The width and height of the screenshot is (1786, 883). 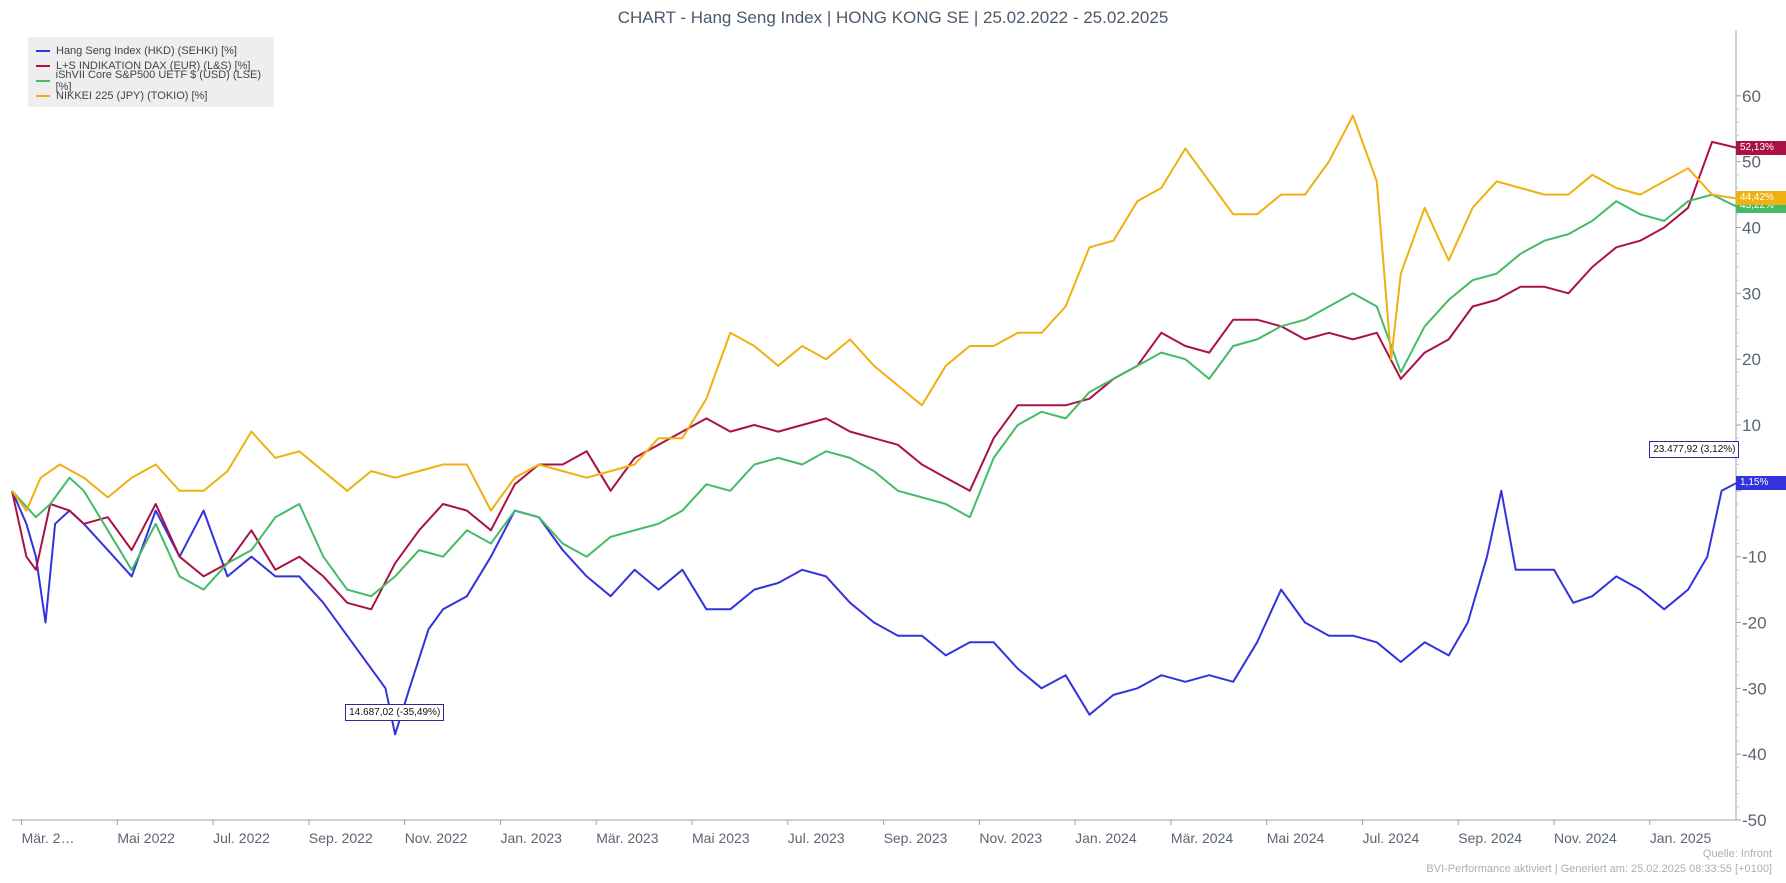 What do you see at coordinates (1751, 293) in the screenshot?
I see `y-tick-label: 30` at bounding box center [1751, 293].